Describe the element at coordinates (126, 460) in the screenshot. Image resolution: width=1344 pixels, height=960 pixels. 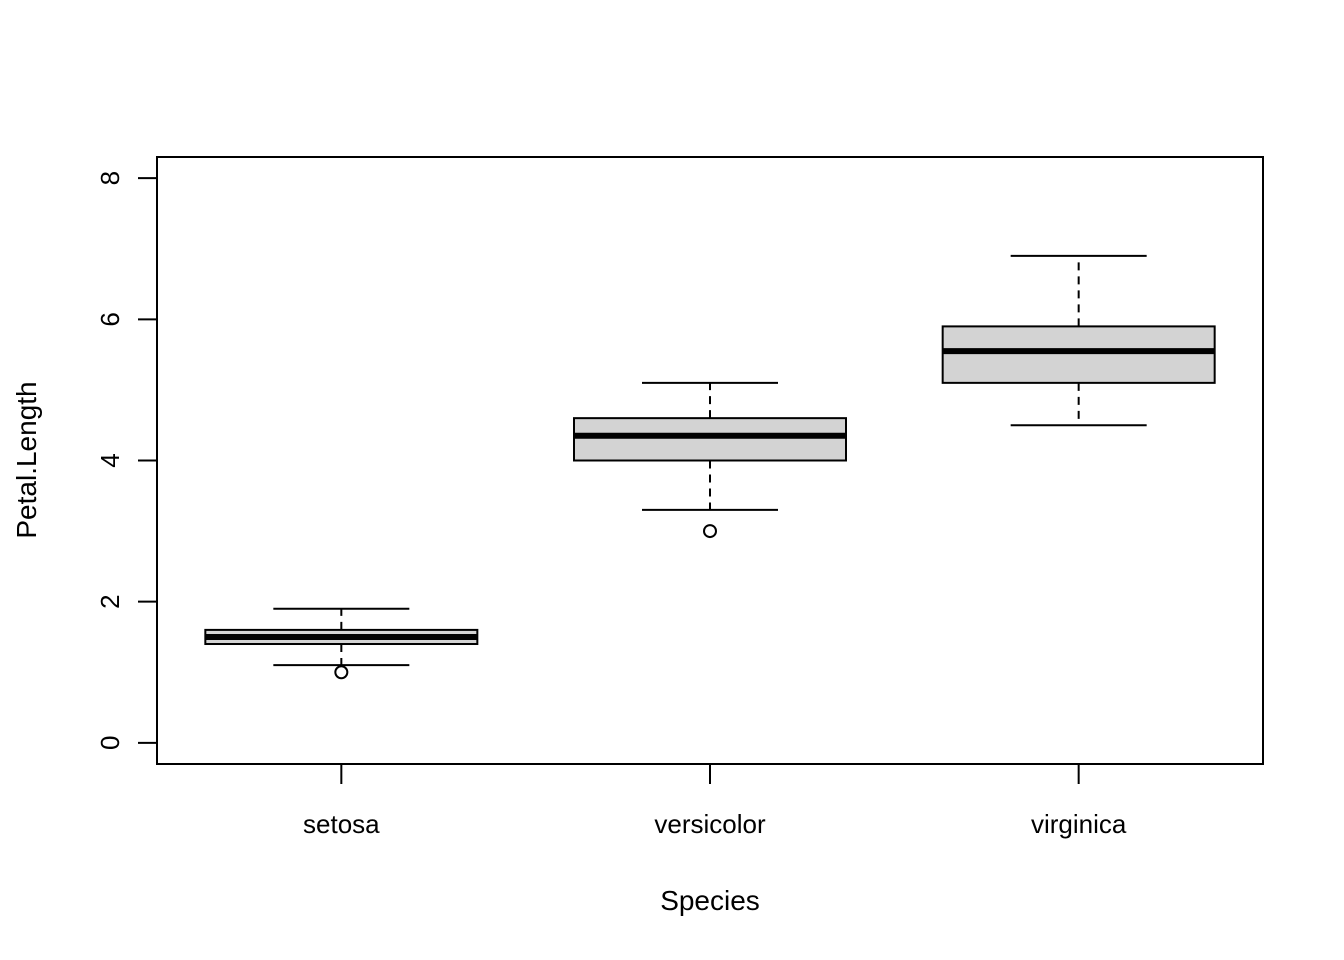
I see `y-axis: 0 2 4 6 8` at that location.